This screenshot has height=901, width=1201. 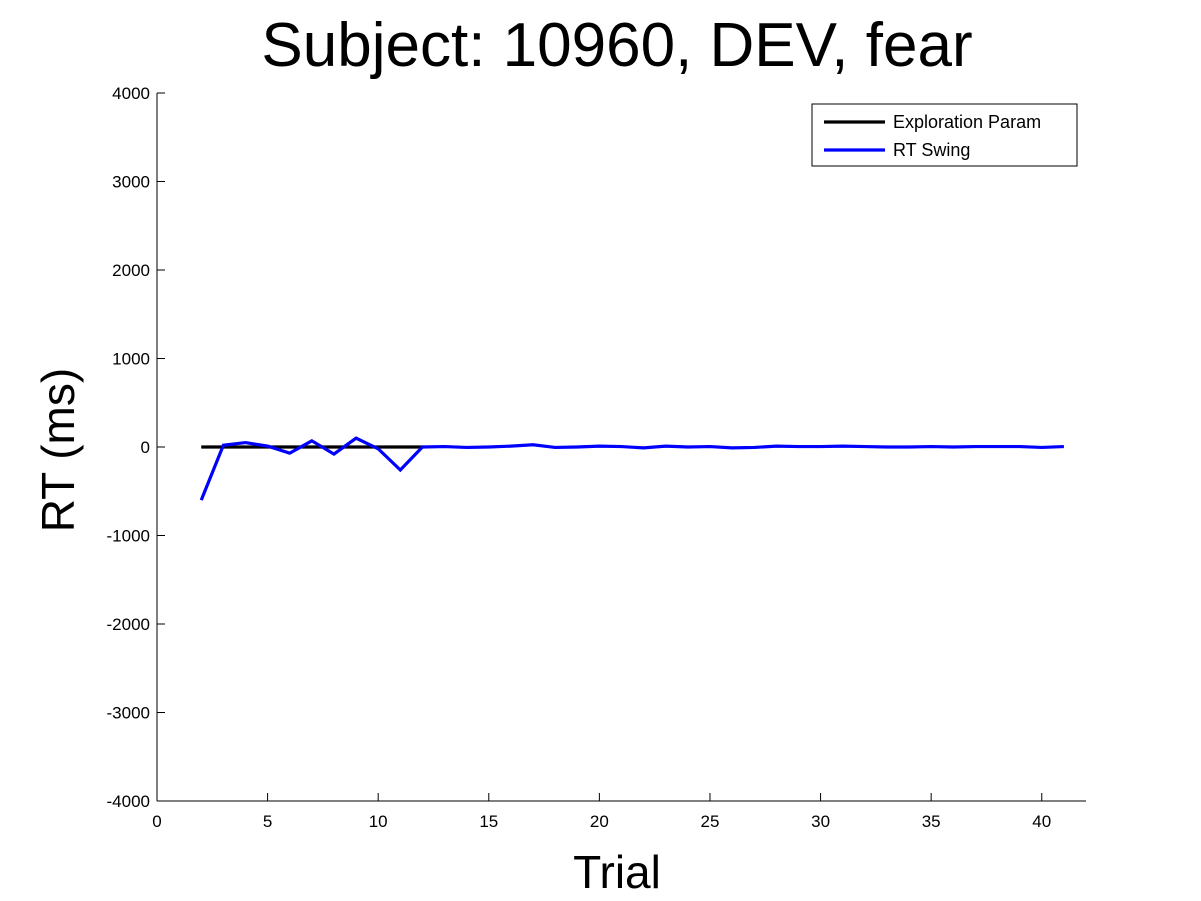 I want to click on y-tick-label: -1000, so click(x=128, y=536).